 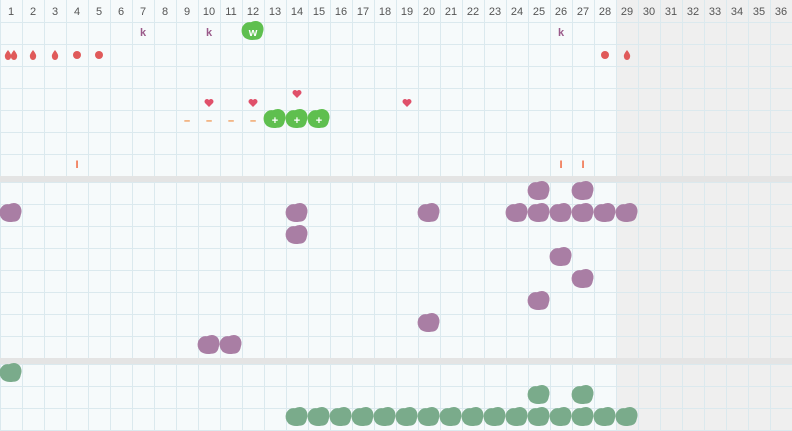 I want to click on day-number: 10, so click(x=209, y=12).